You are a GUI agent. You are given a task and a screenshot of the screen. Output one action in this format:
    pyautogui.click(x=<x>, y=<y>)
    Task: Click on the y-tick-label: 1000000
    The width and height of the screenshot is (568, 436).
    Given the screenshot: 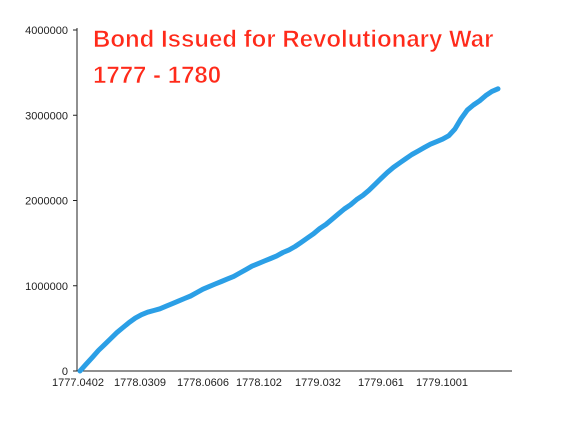 What is the action you would take?
    pyautogui.click(x=46, y=287)
    